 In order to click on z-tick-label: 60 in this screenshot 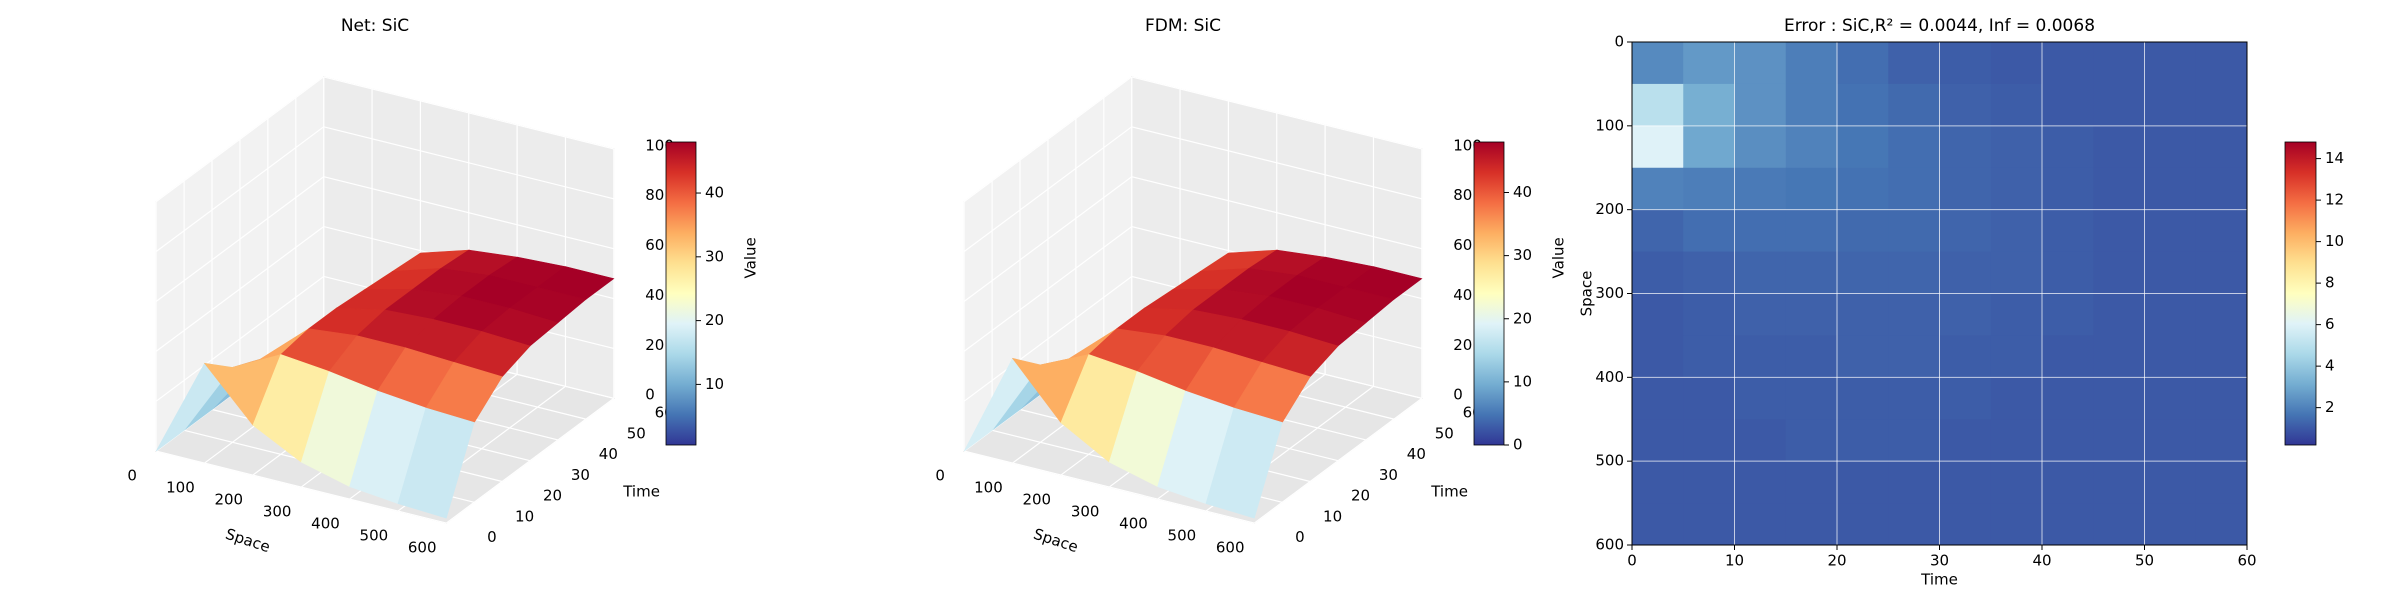, I will do `click(654, 245)`.